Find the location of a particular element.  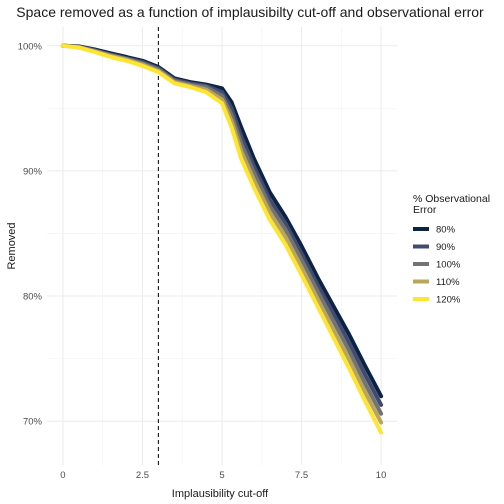

x-tick-label: 5 is located at coordinates (221, 475).